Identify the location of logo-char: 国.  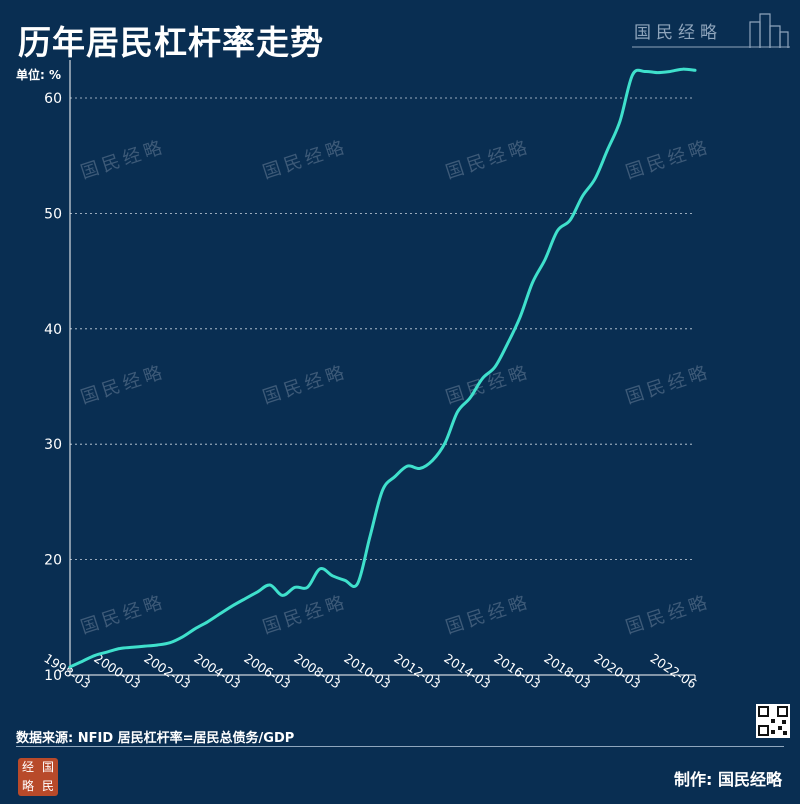
(47, 767).